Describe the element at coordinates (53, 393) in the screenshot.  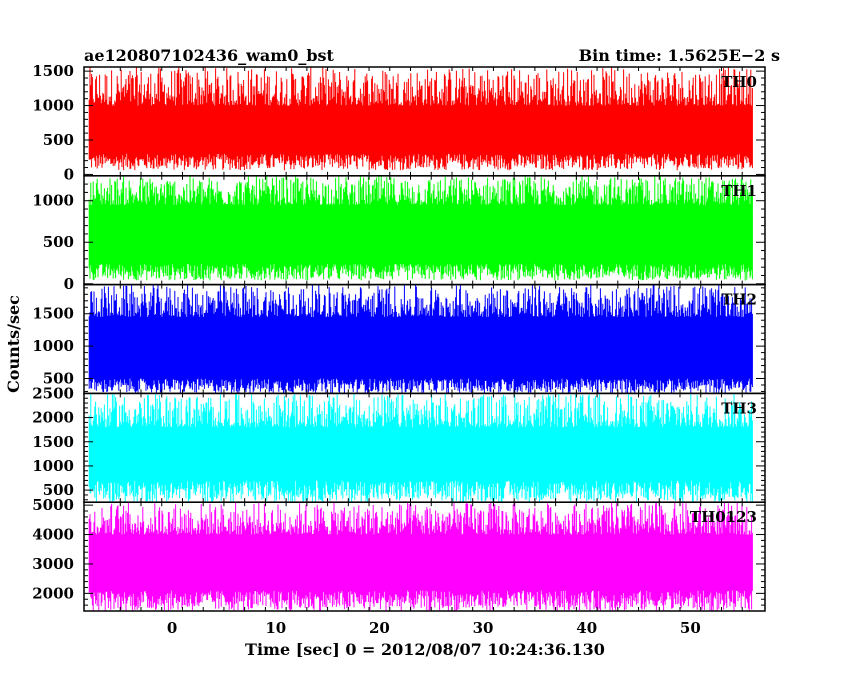
I see `y-tick-label: 2500` at that location.